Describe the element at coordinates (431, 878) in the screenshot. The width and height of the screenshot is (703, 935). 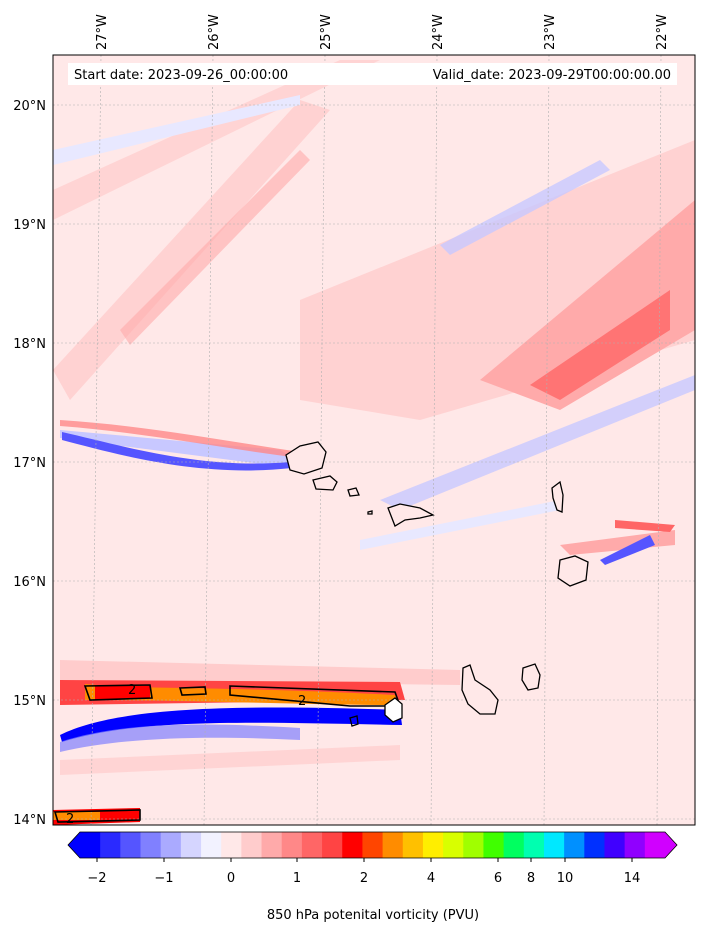
I see `cbar-tick-label: 4` at that location.